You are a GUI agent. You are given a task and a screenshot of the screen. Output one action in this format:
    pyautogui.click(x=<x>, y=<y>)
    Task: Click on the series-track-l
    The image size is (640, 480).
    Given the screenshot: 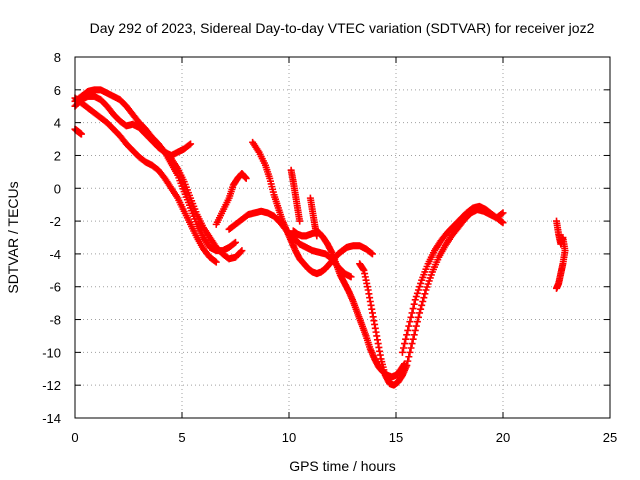 What is the action you would take?
    pyautogui.click(x=313, y=217)
    